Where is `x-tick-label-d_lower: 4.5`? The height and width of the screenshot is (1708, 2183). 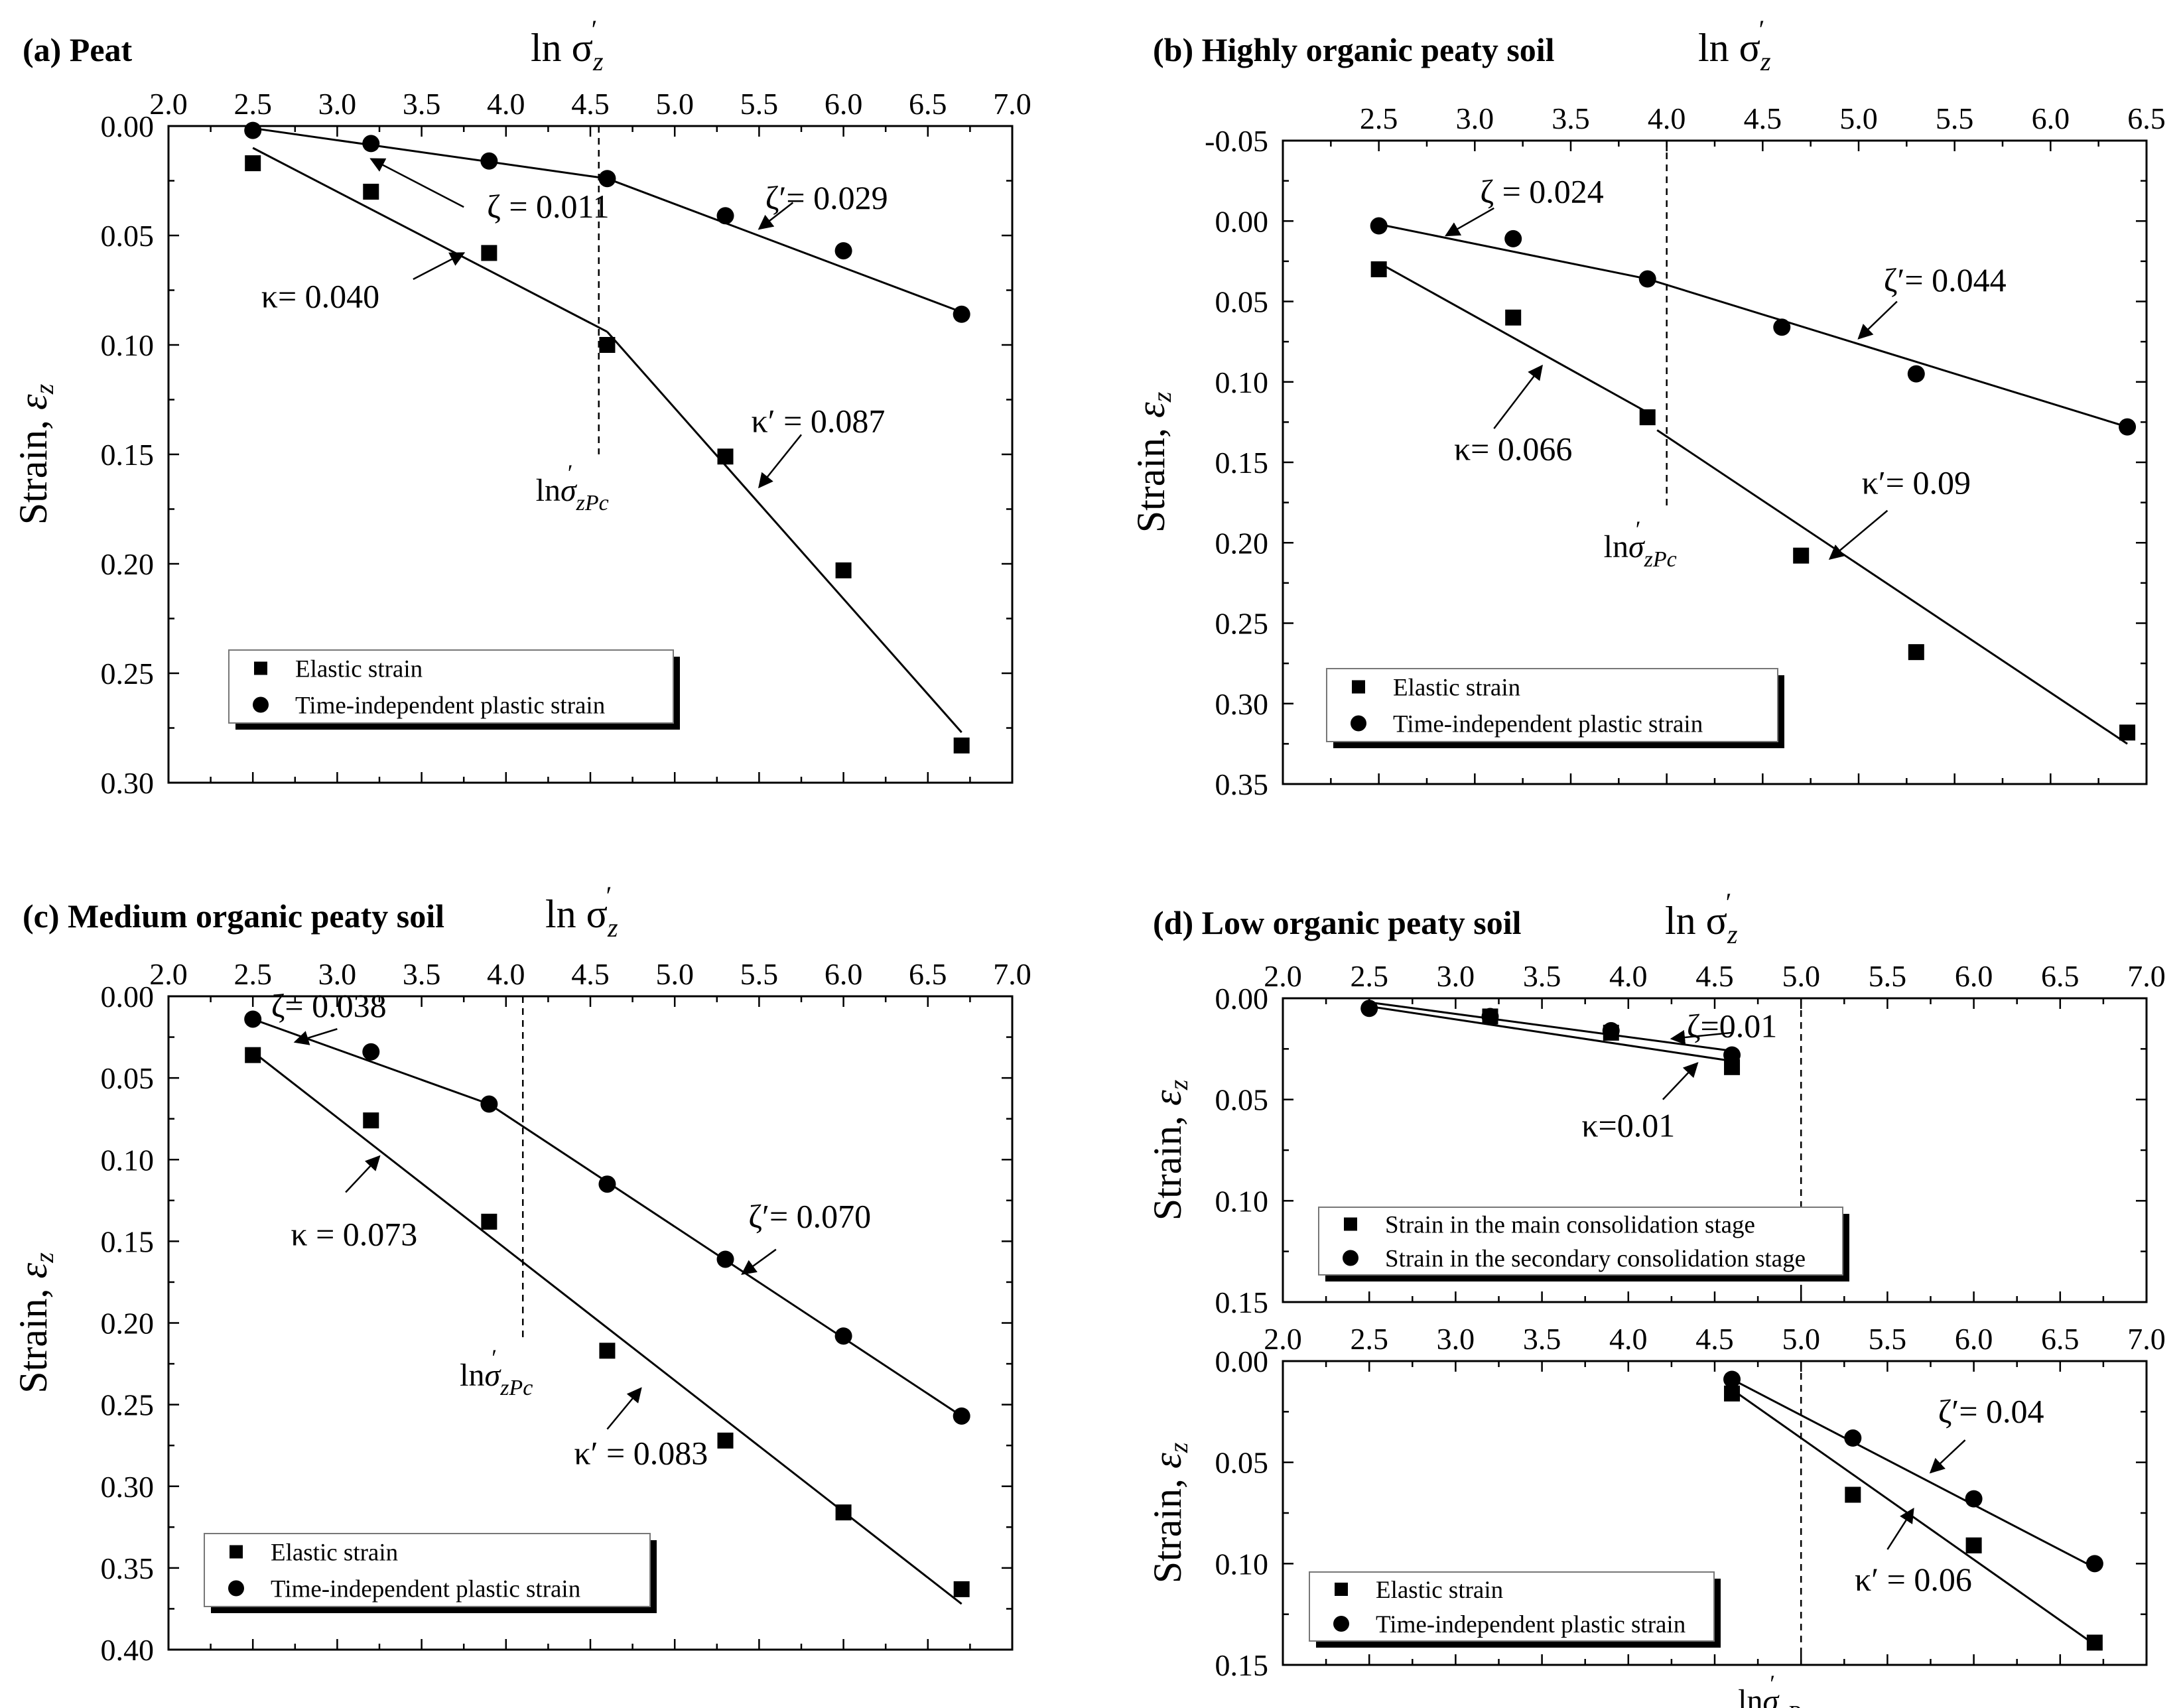 x-tick-label-d_lower: 4.5 is located at coordinates (1714, 1339).